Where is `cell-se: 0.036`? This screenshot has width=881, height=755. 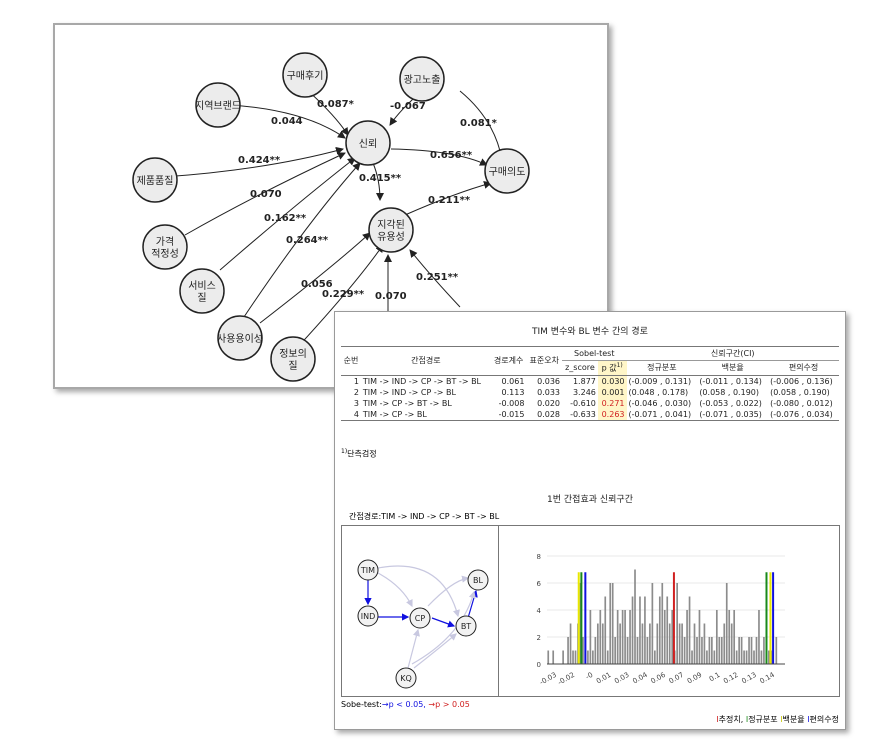 cell-se: 0.036 is located at coordinates (549, 381).